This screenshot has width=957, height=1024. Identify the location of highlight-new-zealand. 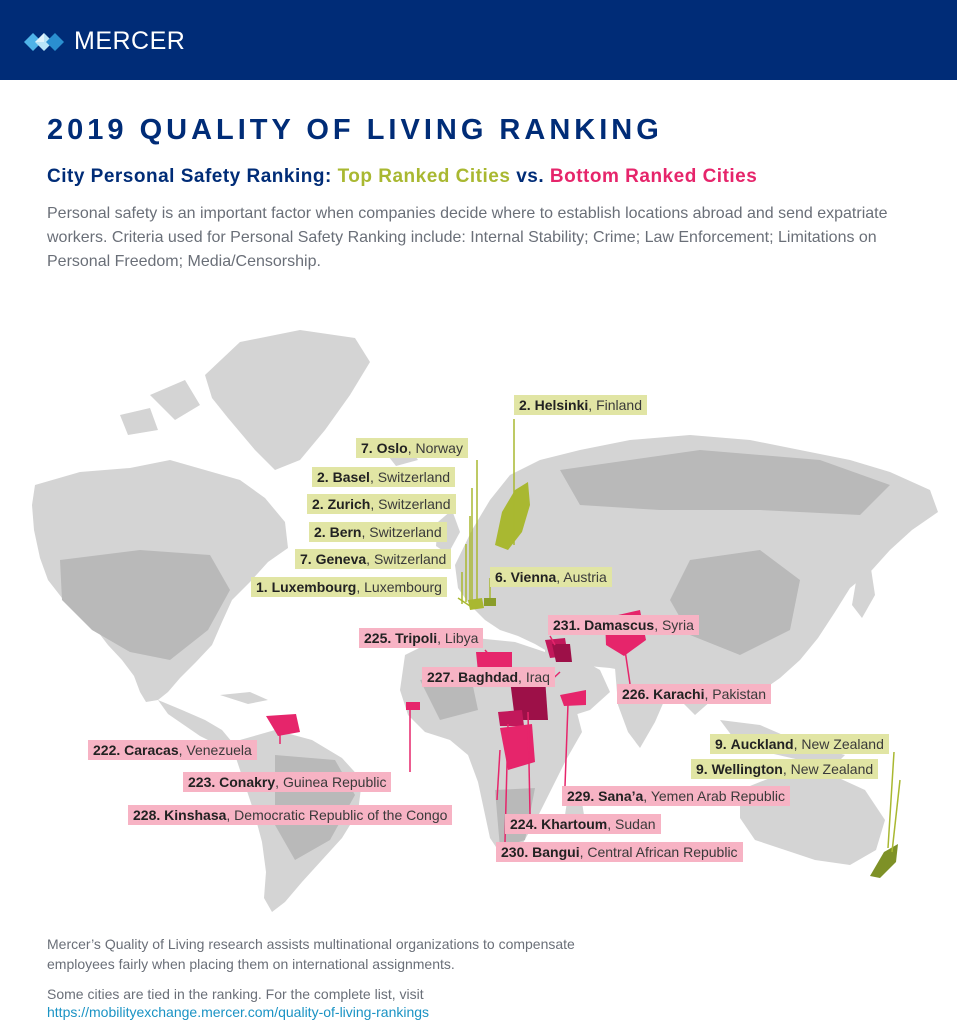
(884, 861).